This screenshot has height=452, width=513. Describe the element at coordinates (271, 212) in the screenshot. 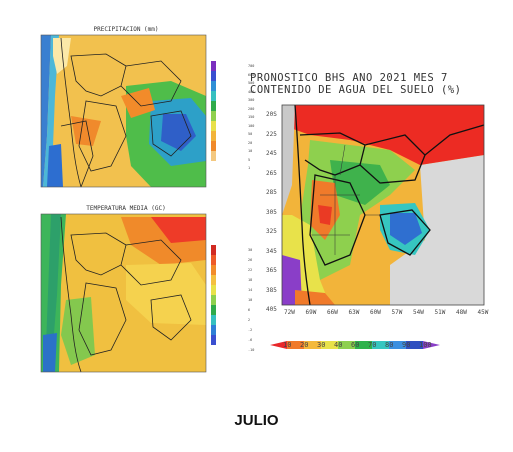

I see `bhs-lat-tick: 305` at that location.